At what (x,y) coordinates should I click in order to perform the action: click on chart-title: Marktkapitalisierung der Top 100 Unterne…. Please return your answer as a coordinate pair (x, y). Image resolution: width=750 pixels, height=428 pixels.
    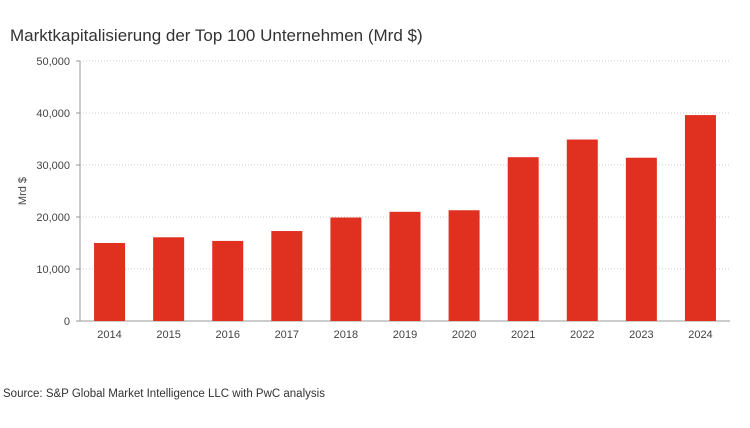
    Looking at the image, I should click on (216, 35).